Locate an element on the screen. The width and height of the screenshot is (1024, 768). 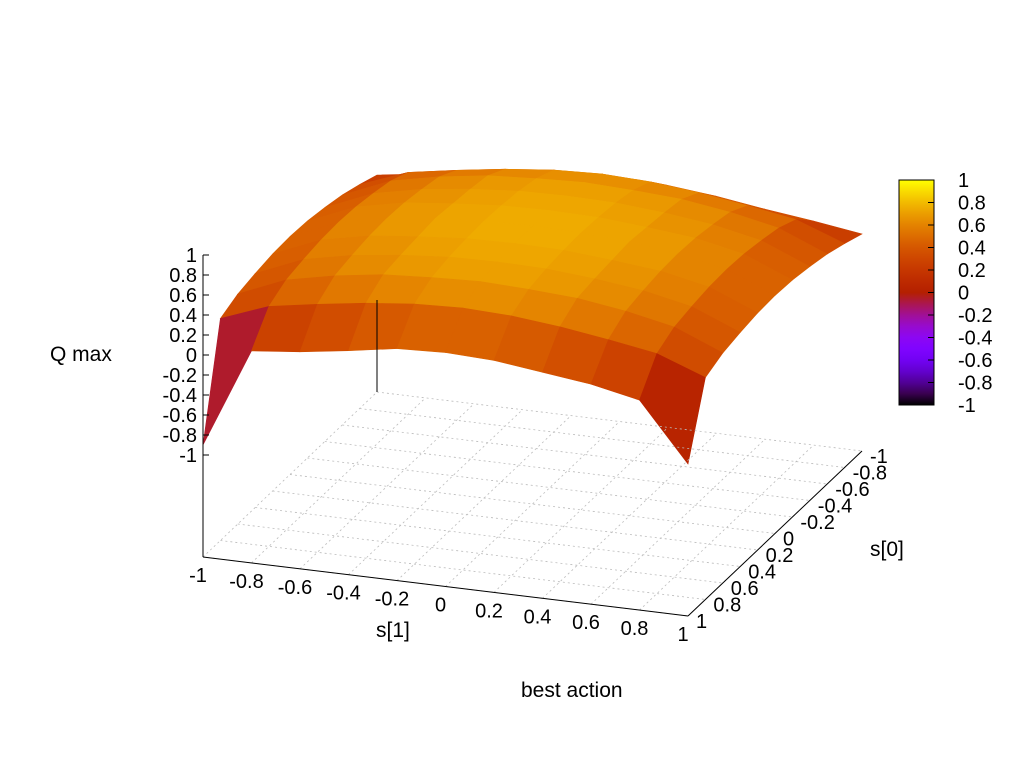
y-tick-label: 1 is located at coordinates (701, 622).